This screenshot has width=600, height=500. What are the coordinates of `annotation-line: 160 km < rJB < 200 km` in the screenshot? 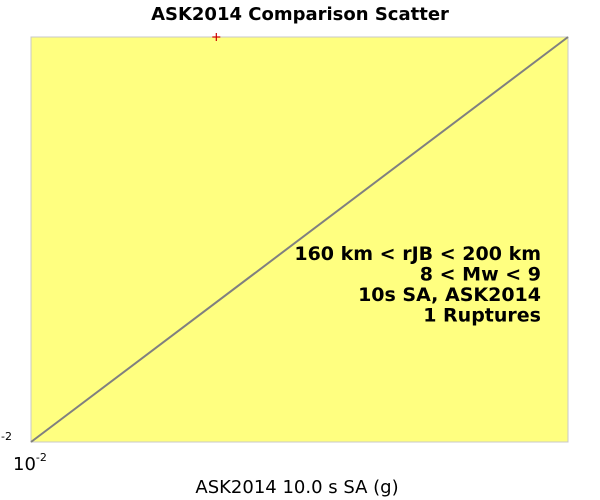 It's located at (417, 254).